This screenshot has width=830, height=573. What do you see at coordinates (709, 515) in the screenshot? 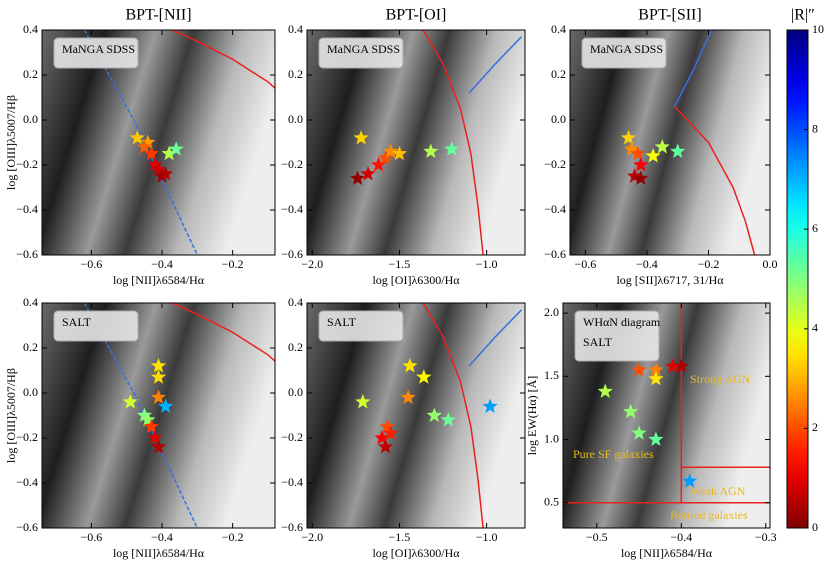
I see `region-label: Retired galaxies` at bounding box center [709, 515].